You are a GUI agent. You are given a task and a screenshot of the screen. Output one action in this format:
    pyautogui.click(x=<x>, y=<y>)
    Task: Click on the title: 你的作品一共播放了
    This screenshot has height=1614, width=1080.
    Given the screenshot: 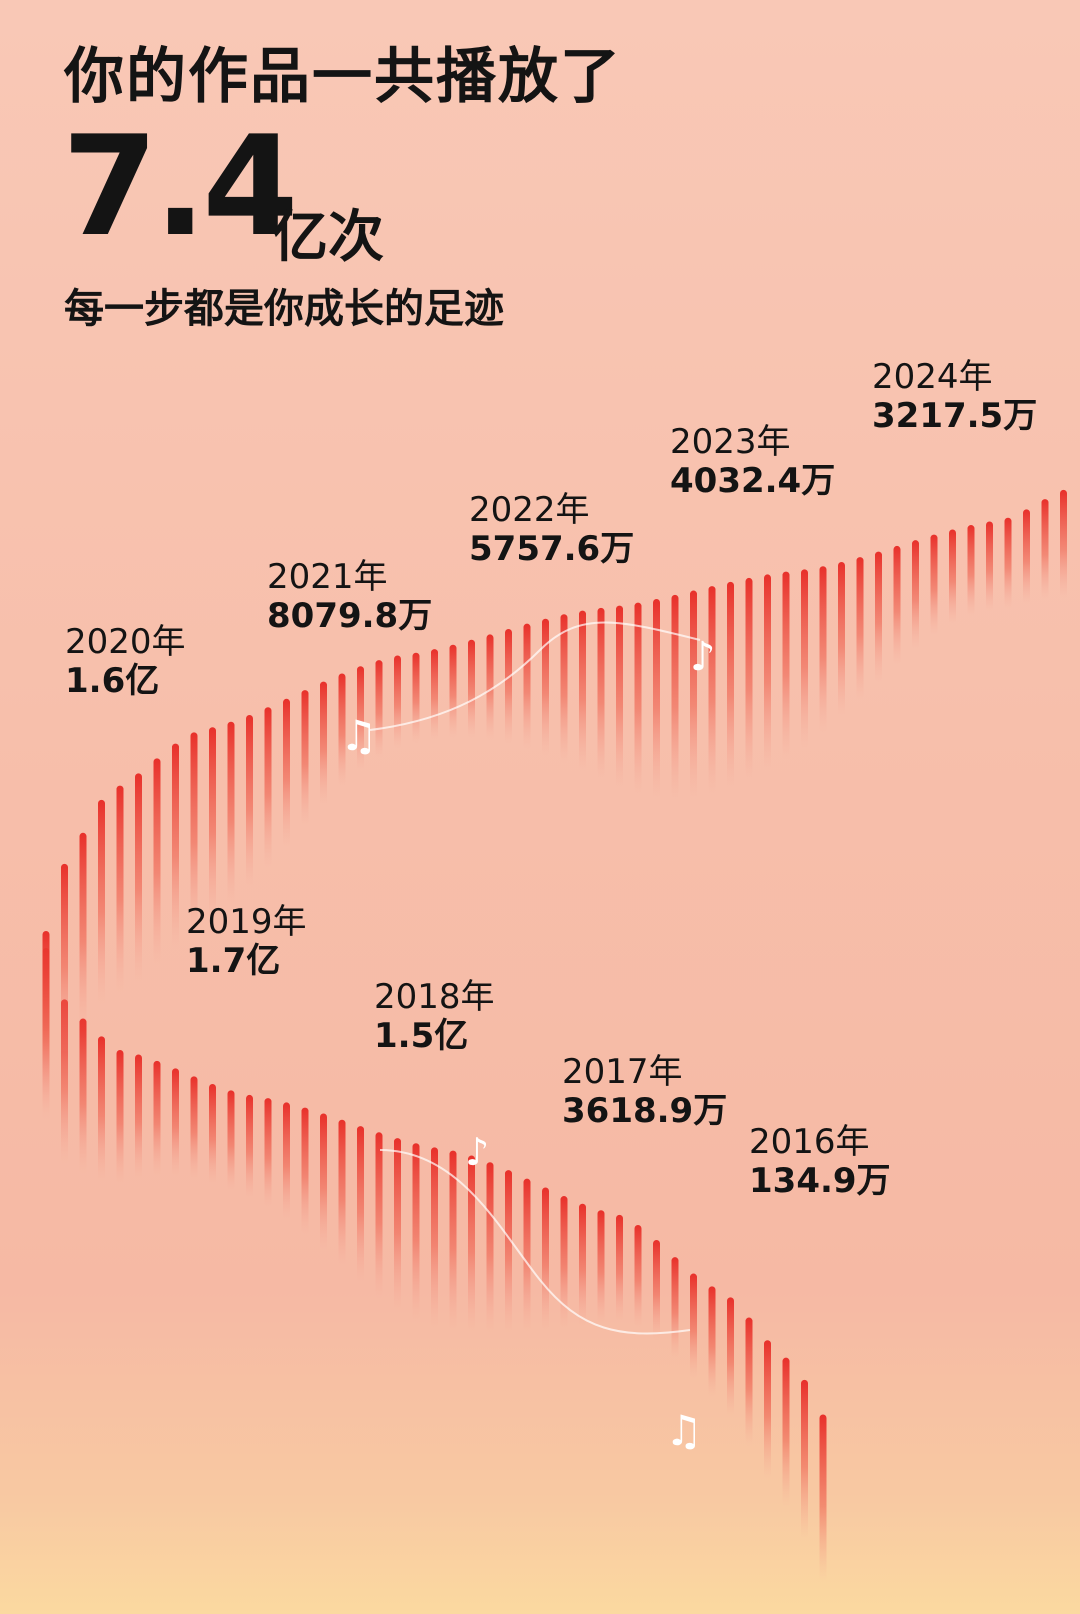 What is the action you would take?
    pyautogui.click(x=343, y=77)
    